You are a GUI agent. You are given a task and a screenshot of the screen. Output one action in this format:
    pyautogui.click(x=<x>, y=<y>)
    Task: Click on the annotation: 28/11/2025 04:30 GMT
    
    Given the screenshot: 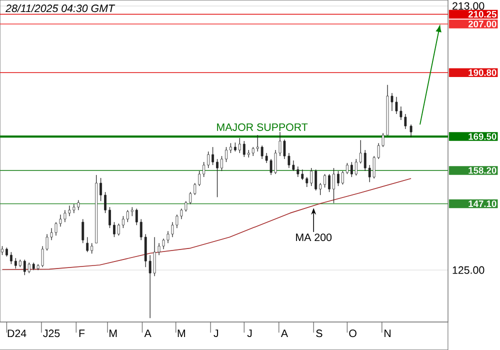 What is the action you would take?
    pyautogui.click(x=61, y=8)
    